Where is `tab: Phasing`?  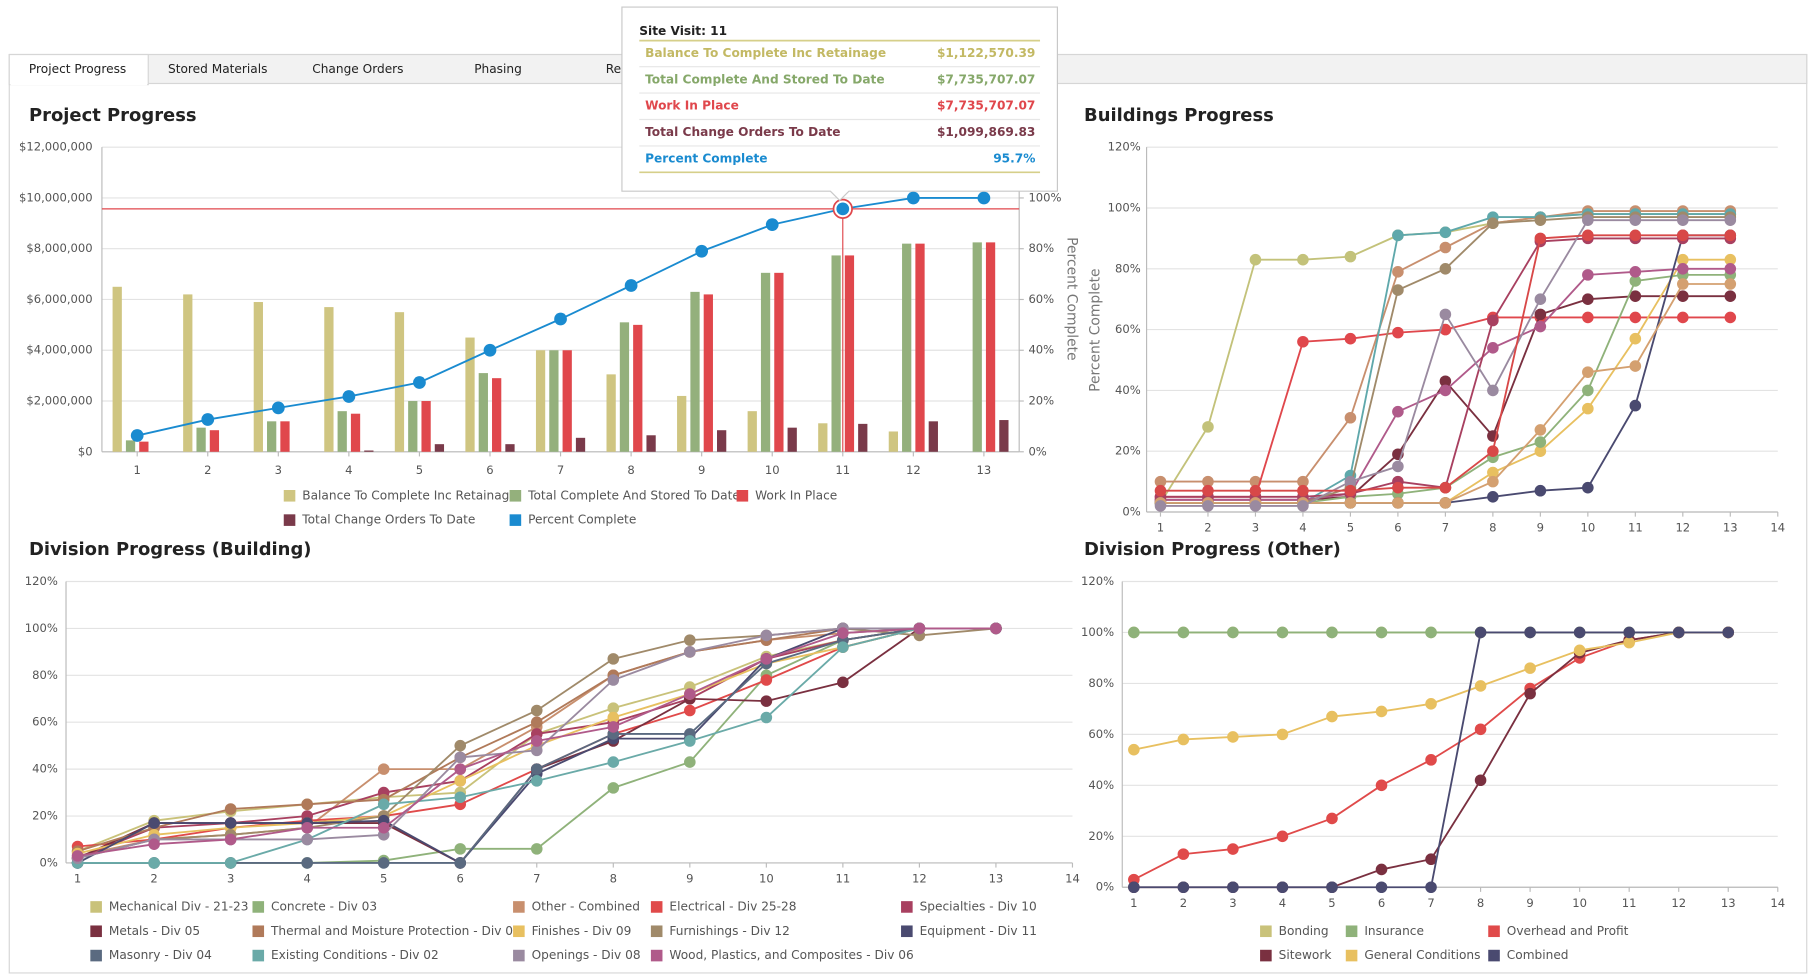
tab: Phasing is located at coordinates (498, 69).